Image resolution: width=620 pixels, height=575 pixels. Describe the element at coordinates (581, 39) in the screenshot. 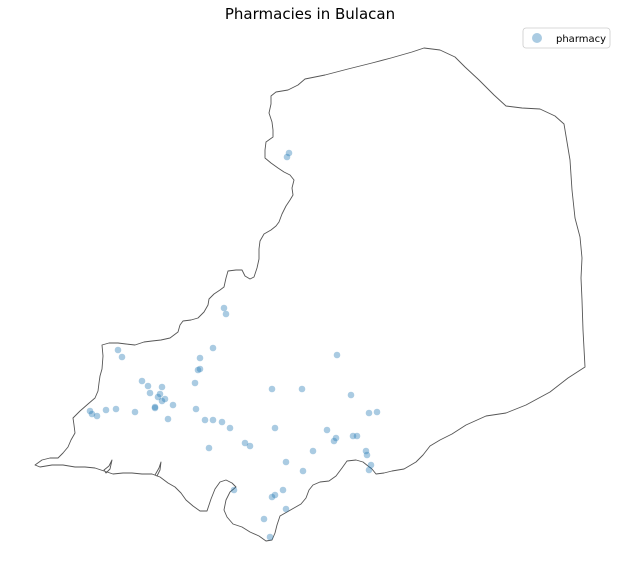

I see `legend-label-pharmacy: pharmacy` at that location.